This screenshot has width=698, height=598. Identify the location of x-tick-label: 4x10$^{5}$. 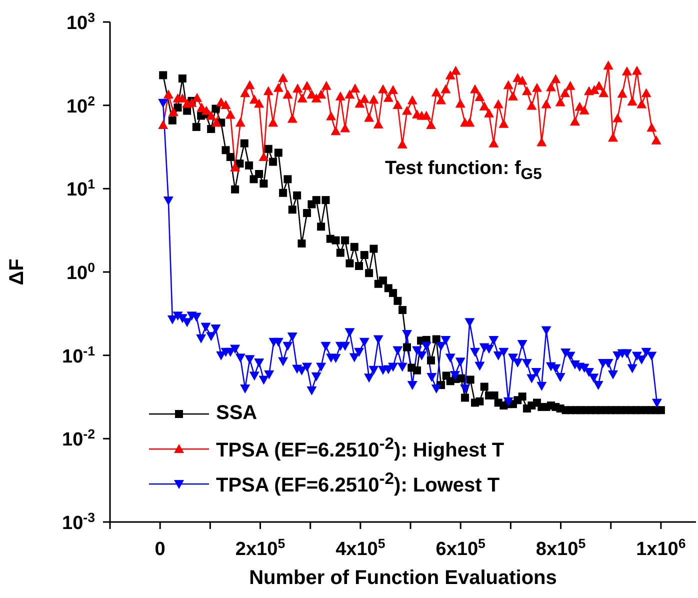
(361, 548).